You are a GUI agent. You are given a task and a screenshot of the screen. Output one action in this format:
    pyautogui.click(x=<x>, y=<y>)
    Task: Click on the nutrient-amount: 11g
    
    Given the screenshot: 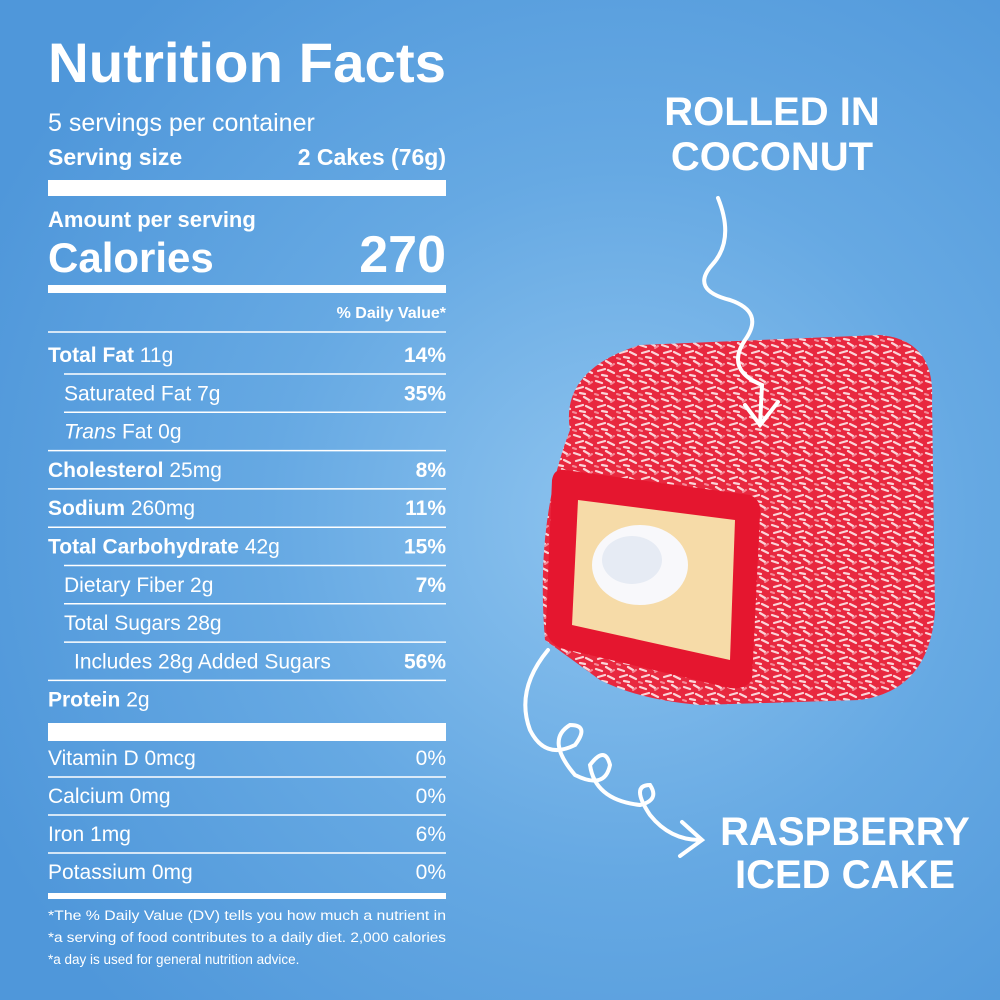 What is the action you would take?
    pyautogui.click(x=156, y=355)
    